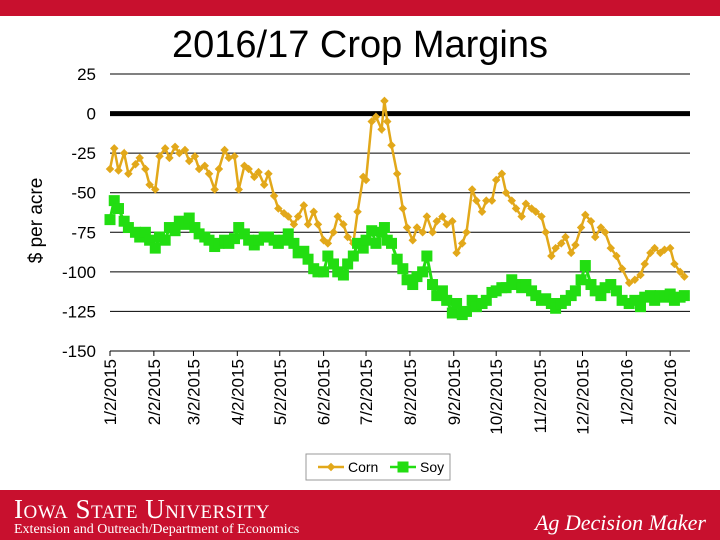  Describe the element at coordinates (366, 392) in the screenshot. I see `x-tick-label: 7/2/2015` at that location.